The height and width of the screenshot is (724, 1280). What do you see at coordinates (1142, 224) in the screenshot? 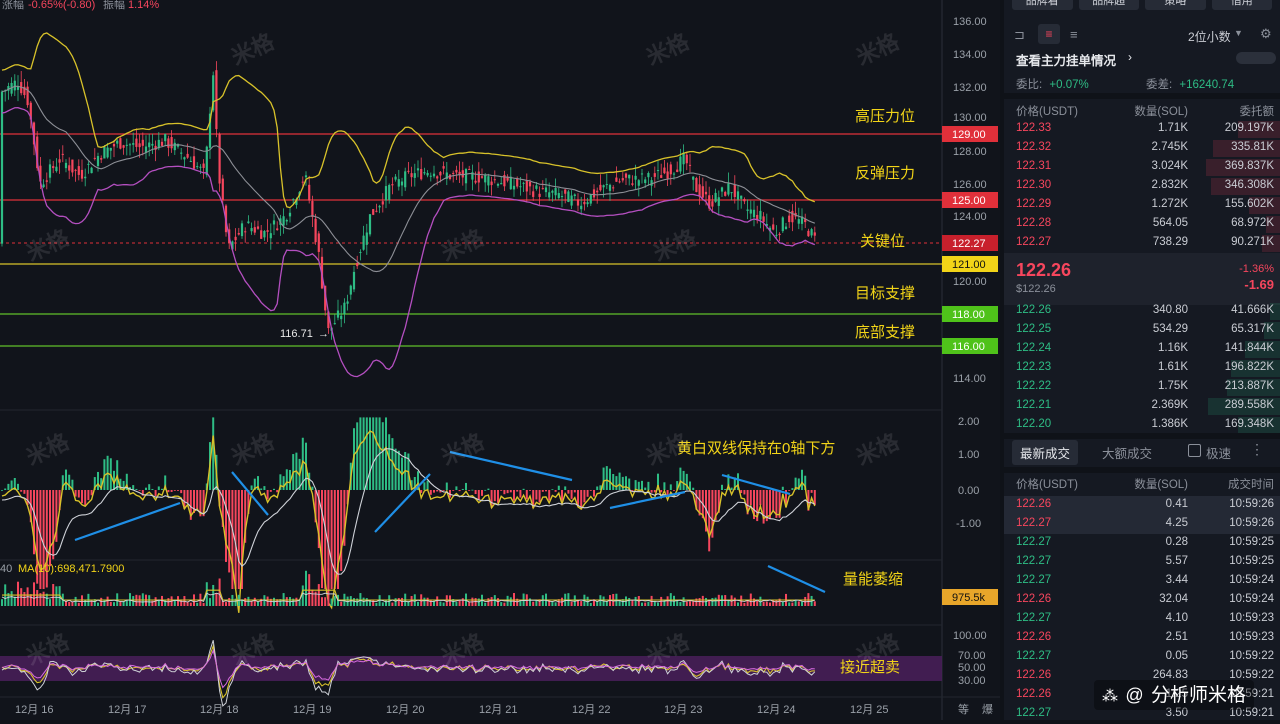
I see `ask-row: 122.28 564.05 68.972K` at bounding box center [1142, 224].